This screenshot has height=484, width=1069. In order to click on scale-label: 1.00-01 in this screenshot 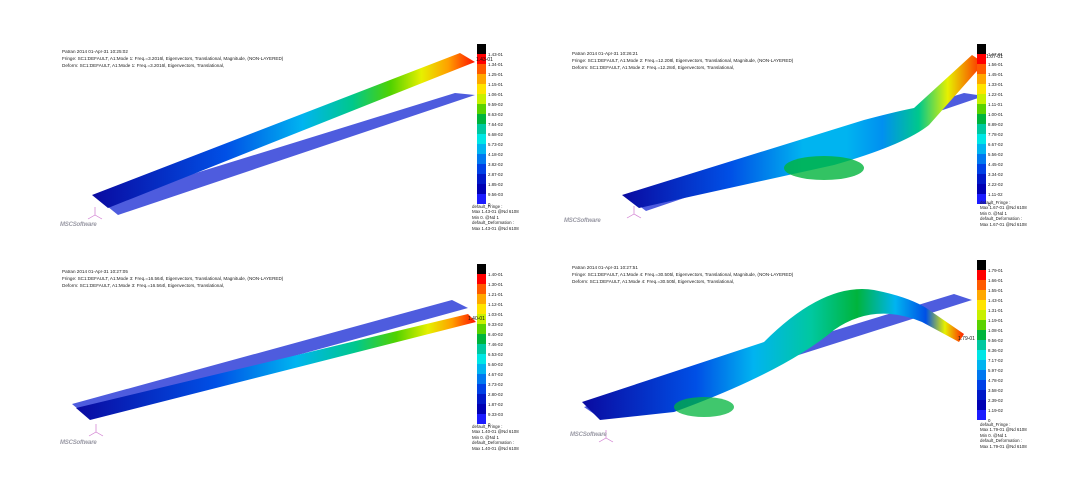, I will do `click(995, 114)`.